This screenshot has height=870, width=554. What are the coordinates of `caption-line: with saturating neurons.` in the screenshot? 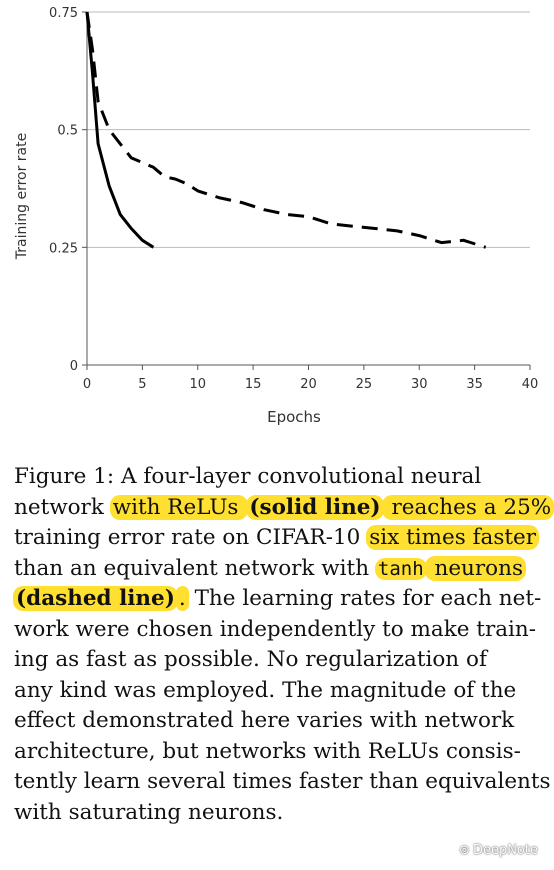 It's located at (279, 813).